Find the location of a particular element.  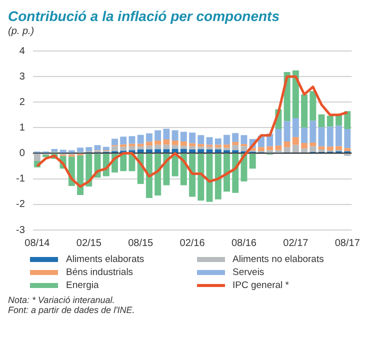

legend-label: Aliments elaborats is located at coordinates (105, 259).